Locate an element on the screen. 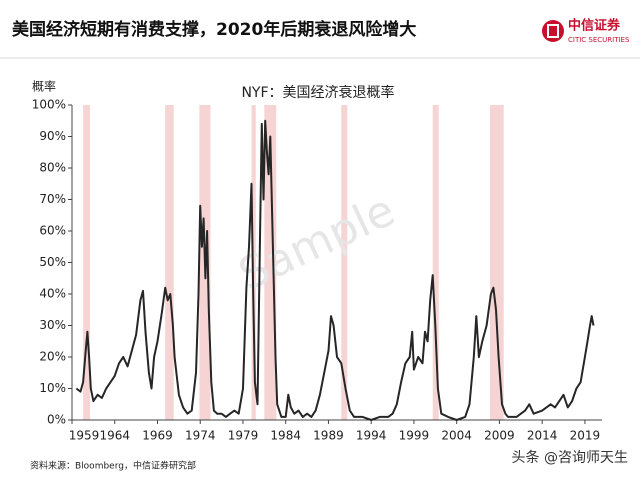 The image size is (640, 480). x-tick-label: 1989 is located at coordinates (328, 436).